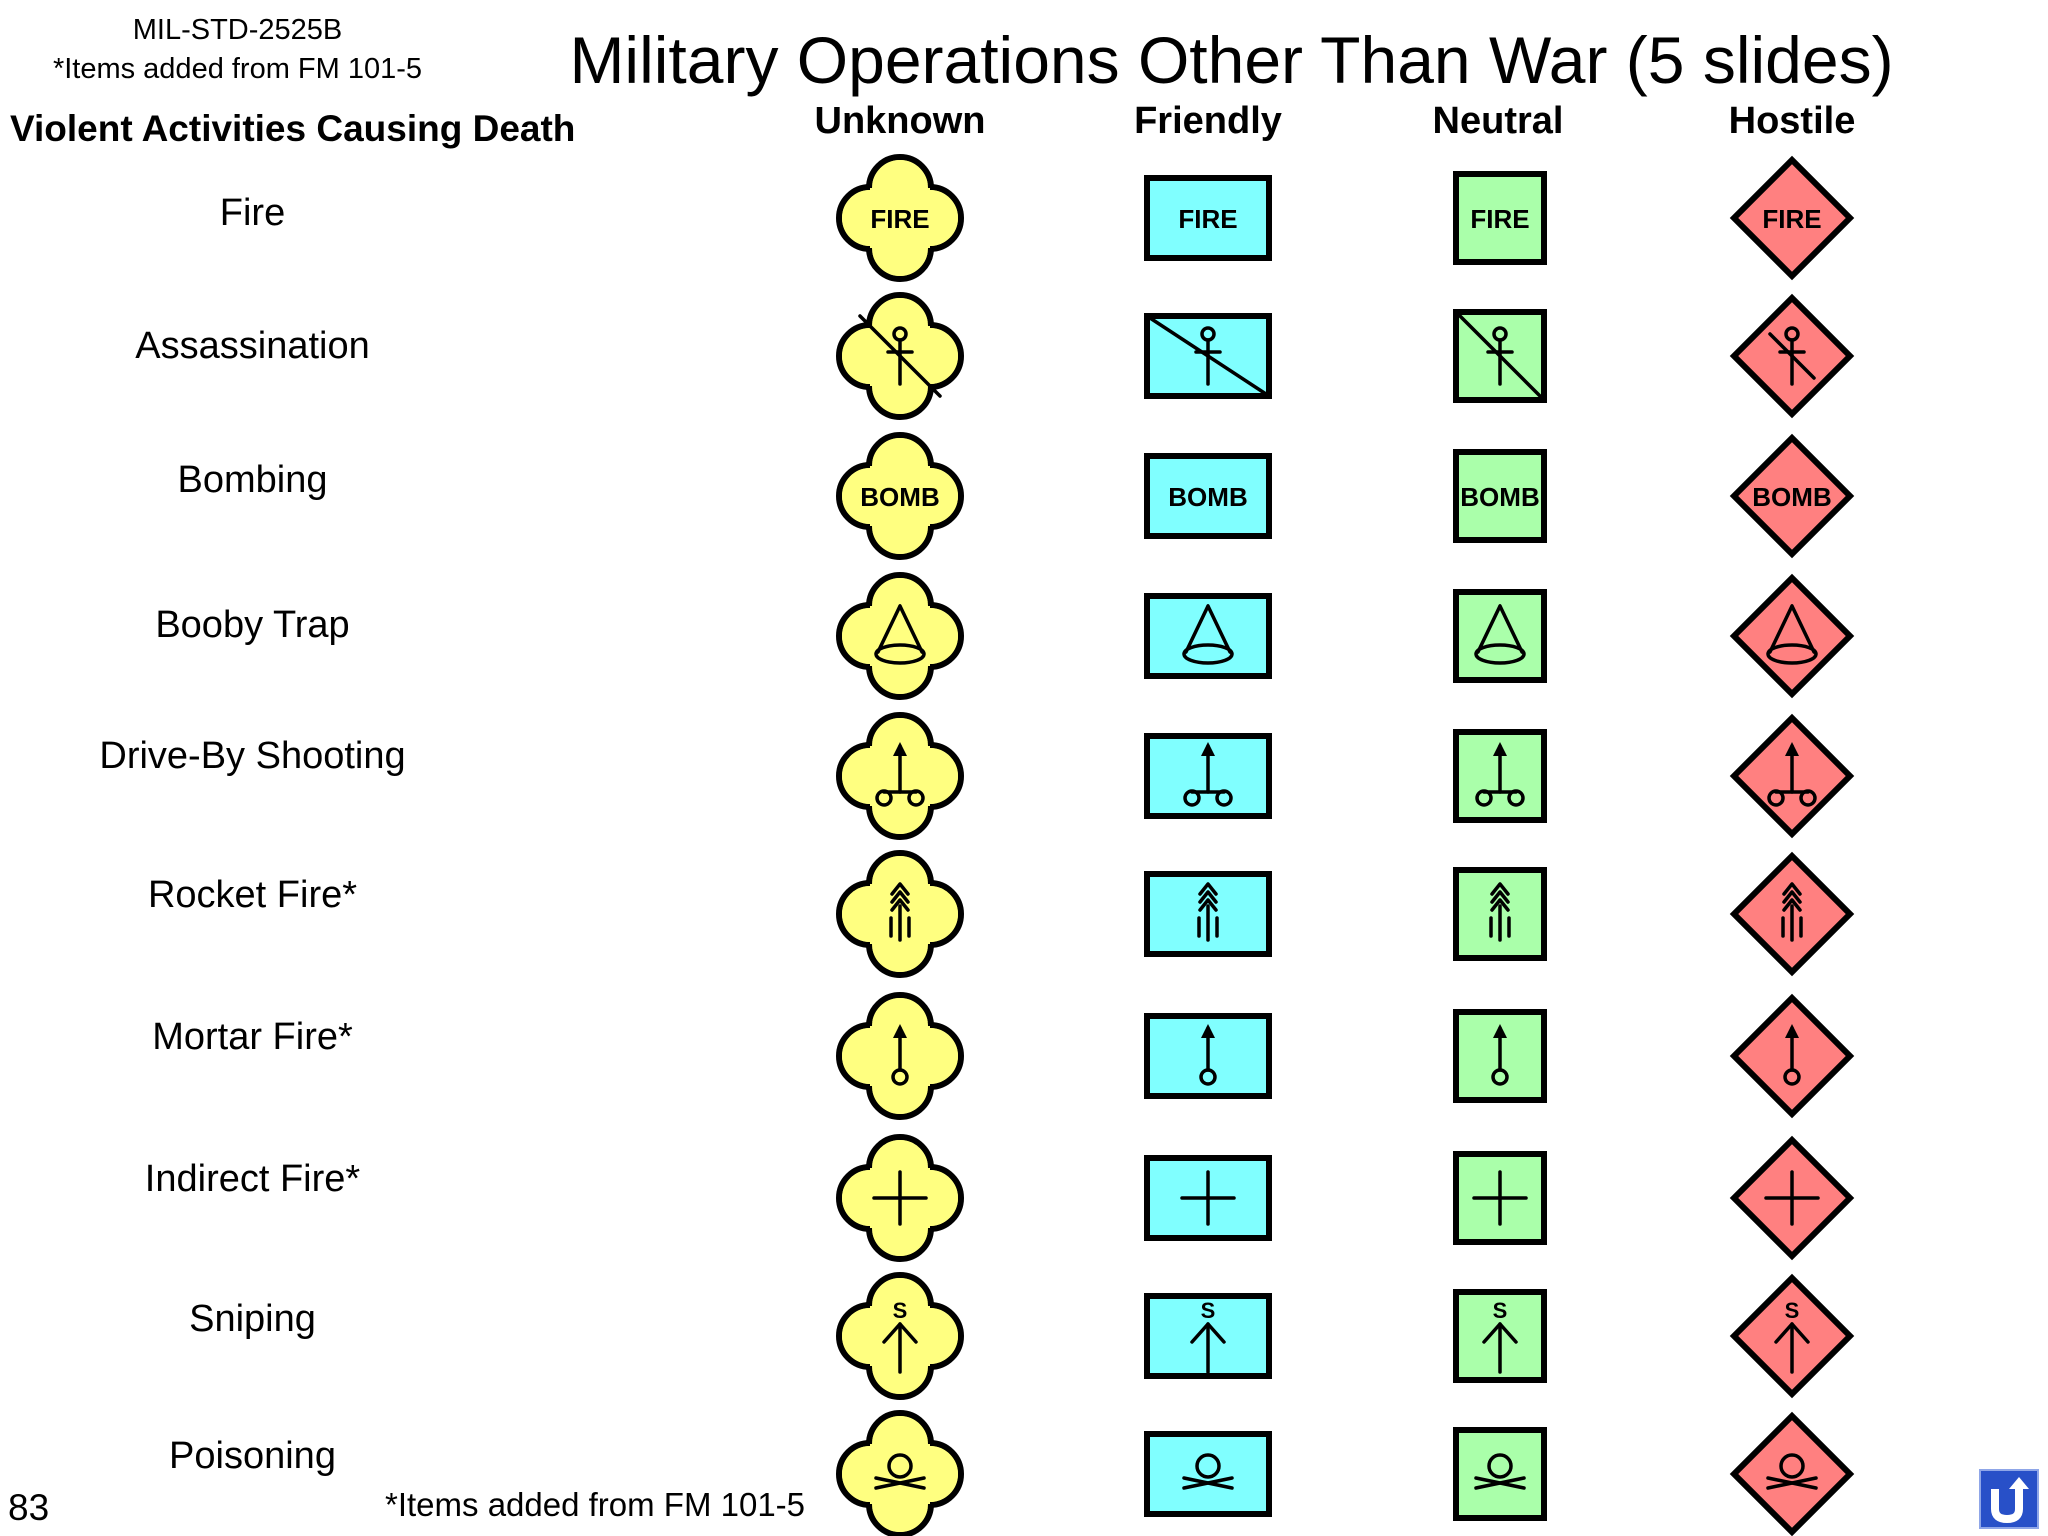 The height and width of the screenshot is (1536, 2048). I want to click on row-label-mortar-fire: Mortar Fire*, so click(252, 1037).